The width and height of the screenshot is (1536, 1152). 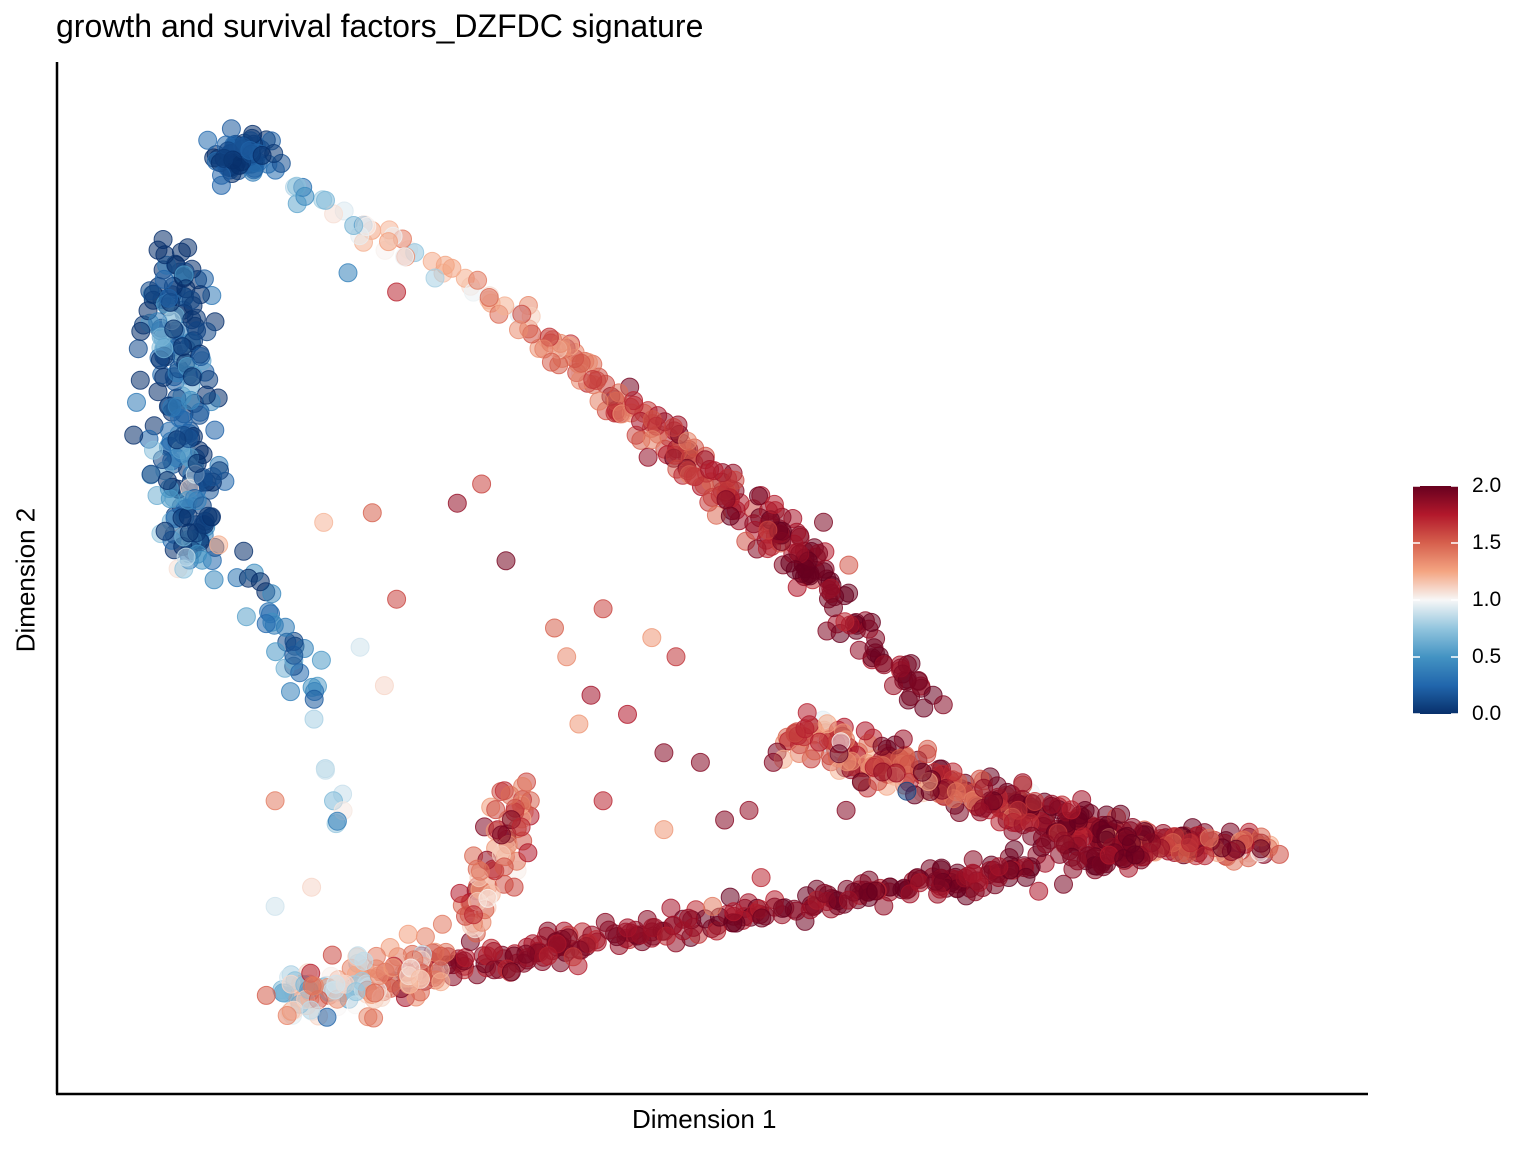 I want to click on colorbar-tick-label: 1.0, so click(x=1487, y=599).